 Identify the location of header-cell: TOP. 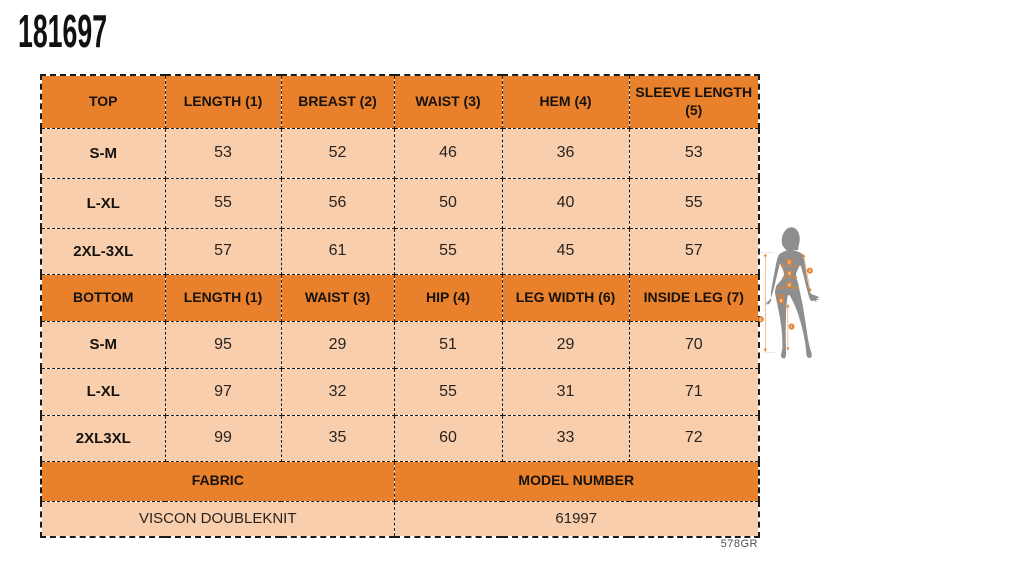
(103, 101).